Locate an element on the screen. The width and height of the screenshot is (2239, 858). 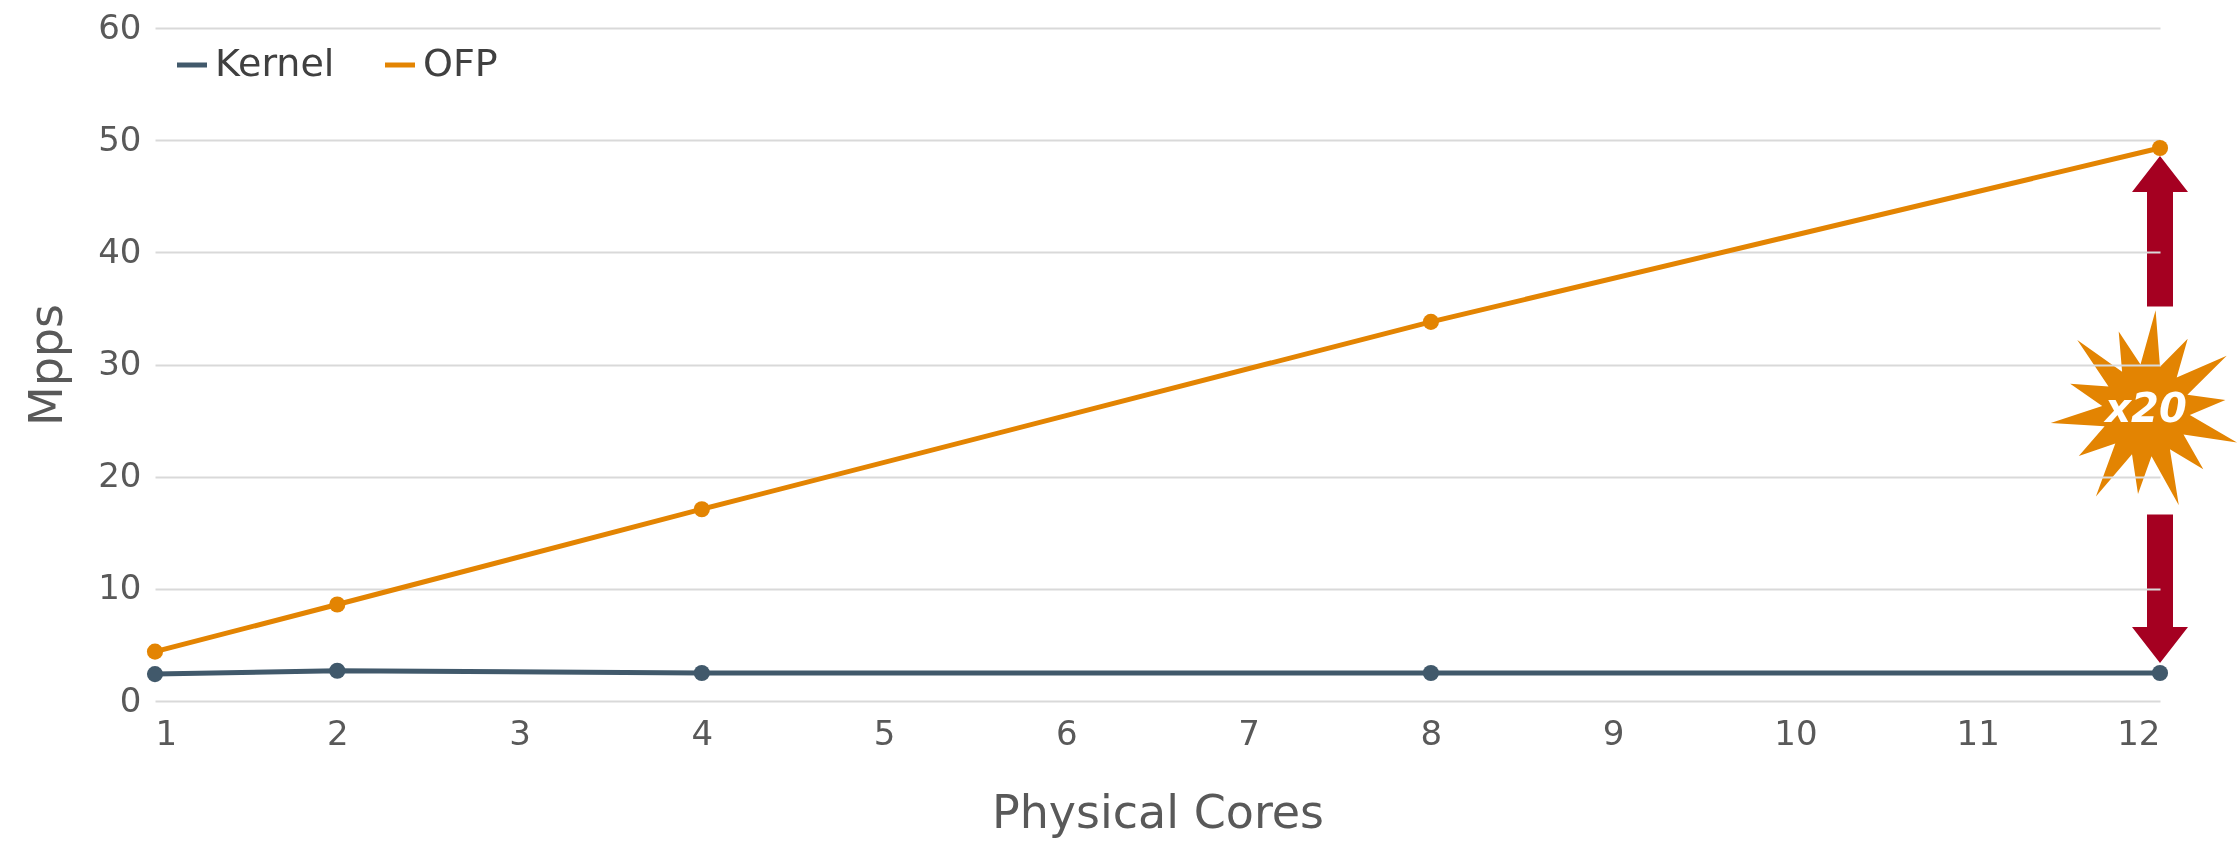
x-tick-label: 11 is located at coordinates (1978, 732).